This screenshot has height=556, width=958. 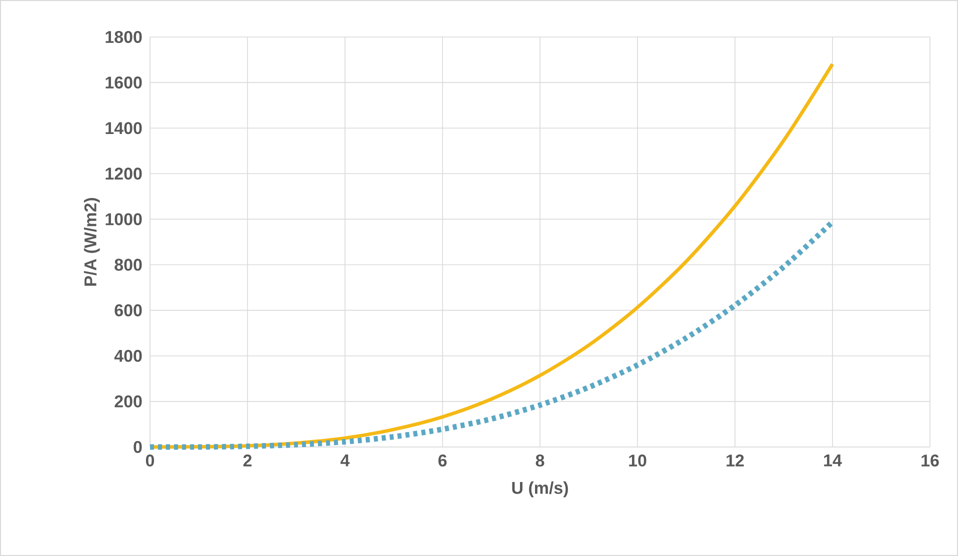 What do you see at coordinates (735, 460) in the screenshot?
I see `x-tick-label: 12` at bounding box center [735, 460].